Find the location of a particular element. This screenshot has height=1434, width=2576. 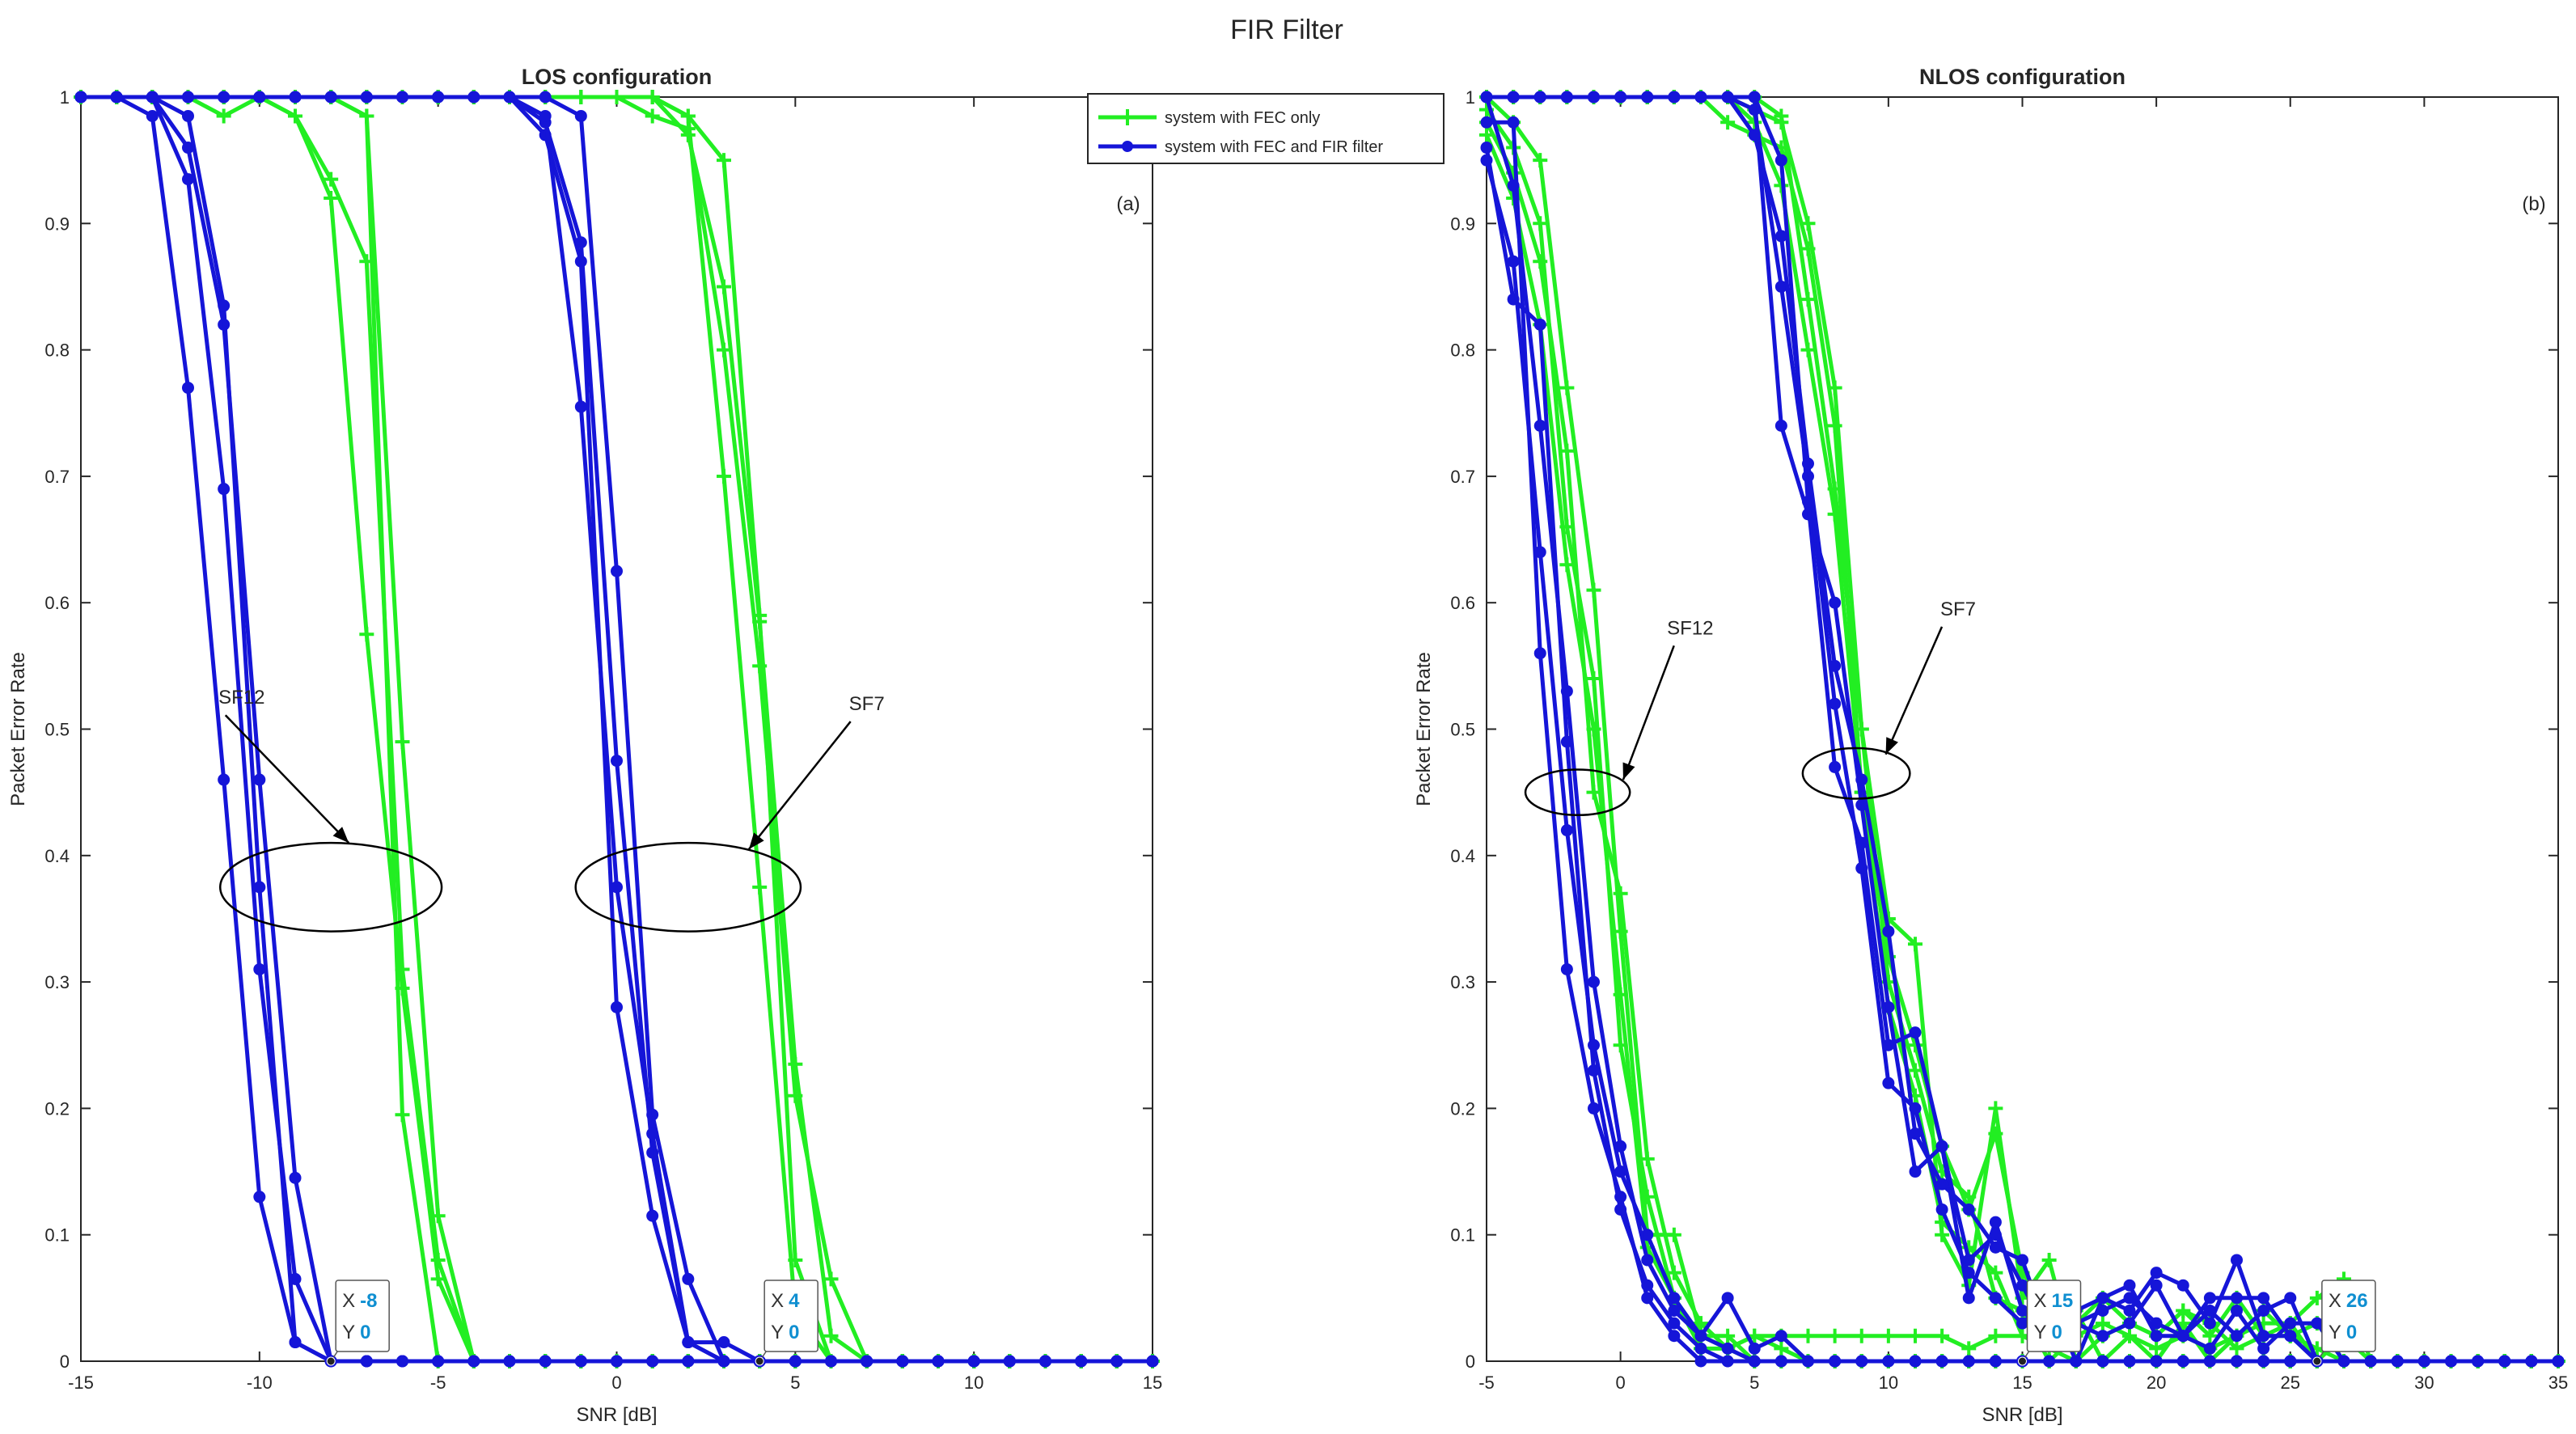

x-tick-label: 35 is located at coordinates (2558, 1383).